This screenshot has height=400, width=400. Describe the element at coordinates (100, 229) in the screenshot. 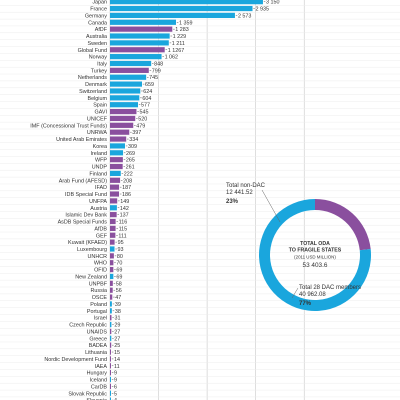

I see `category-label: AfDB` at that location.